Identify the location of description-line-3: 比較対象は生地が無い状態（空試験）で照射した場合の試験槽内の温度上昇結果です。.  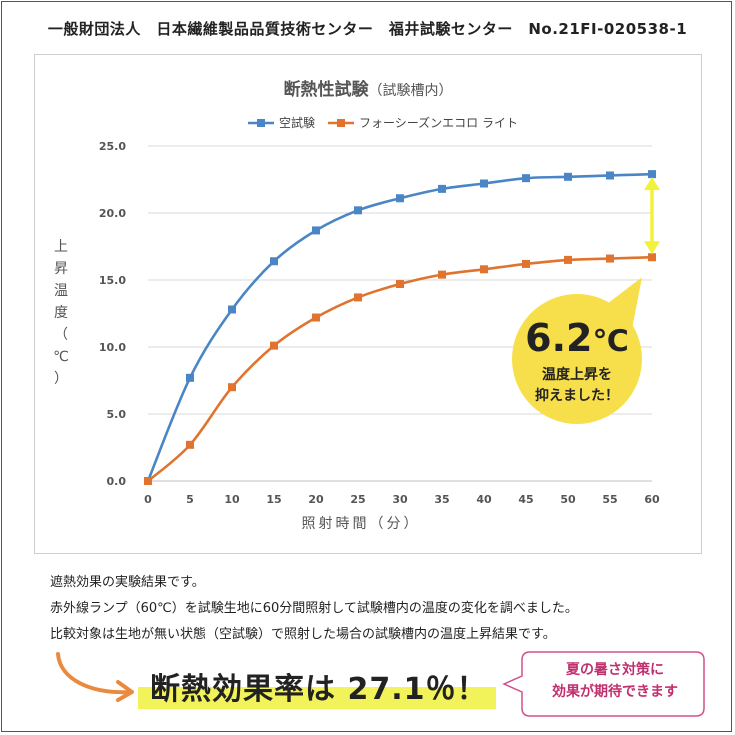
(303, 634).